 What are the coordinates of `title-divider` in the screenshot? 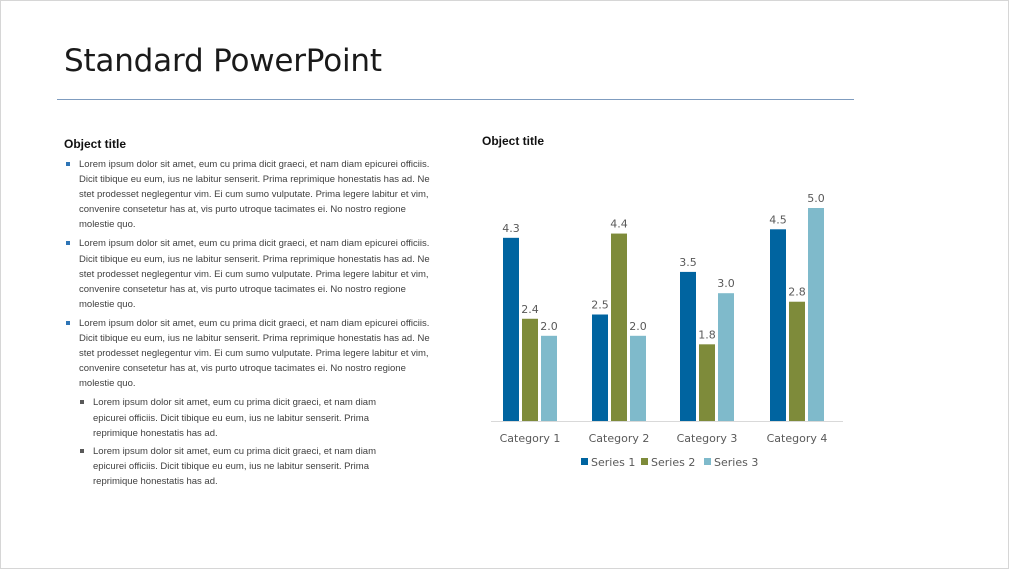 It's located at (455, 99).